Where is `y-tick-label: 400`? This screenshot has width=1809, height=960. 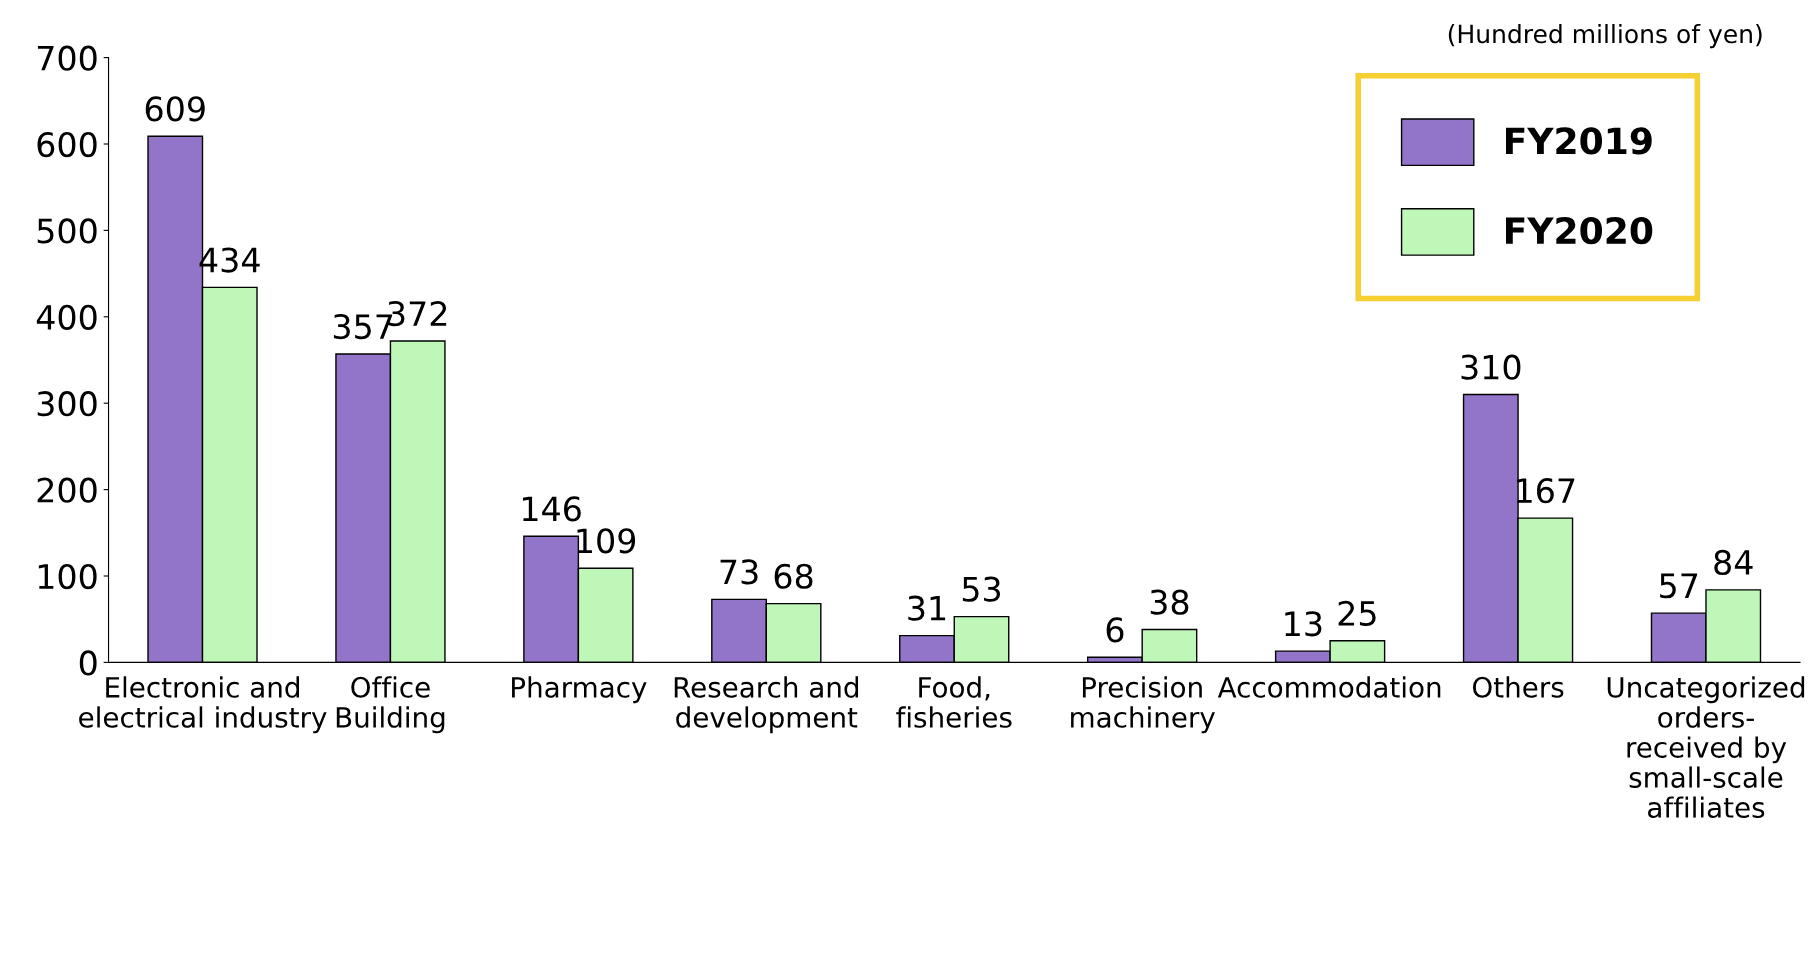 y-tick-label: 400 is located at coordinates (66, 317).